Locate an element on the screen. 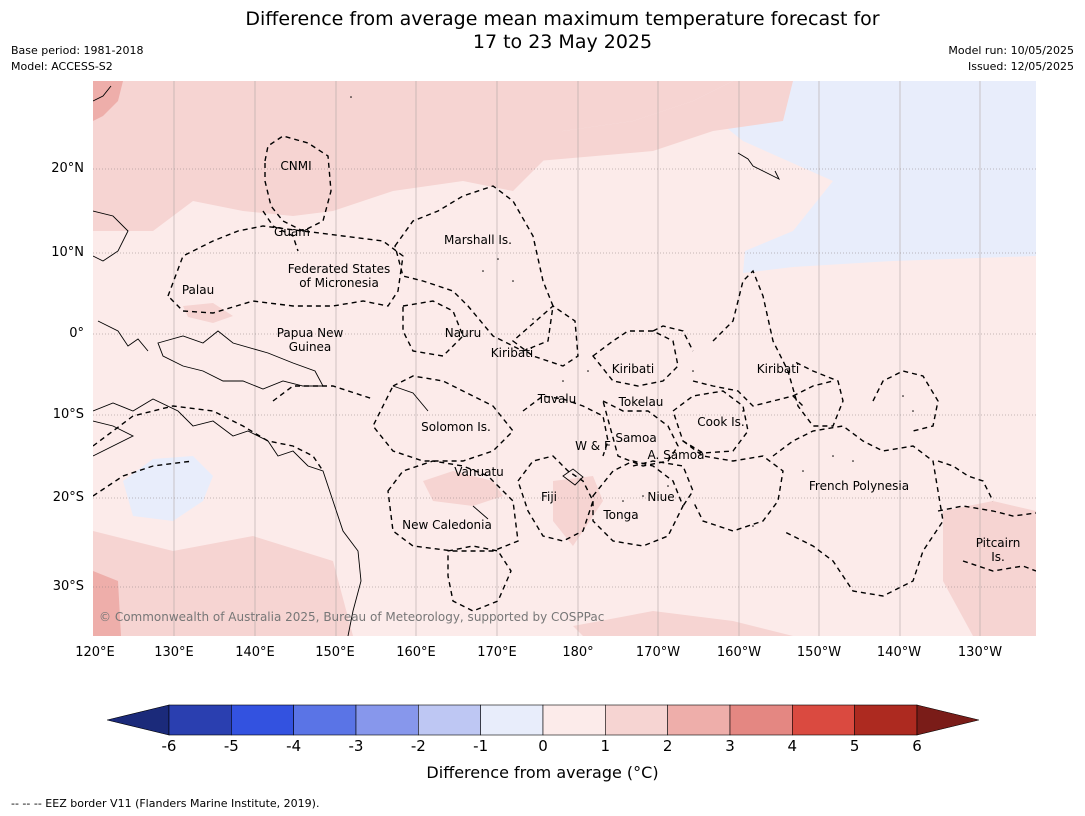 This screenshot has height=816, width=1085. anomaly-fill-neg1-0-northeast is located at coordinates (864, 177).